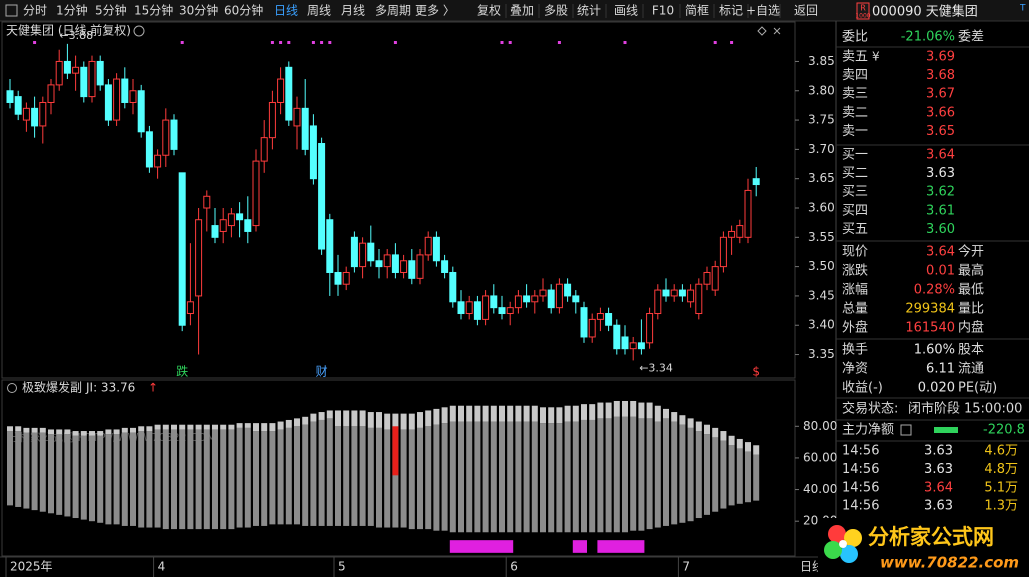 The height and width of the screenshot is (577, 1029). Describe the element at coordinates (353, 11) in the screenshot. I see `period-button: 月线` at that location.